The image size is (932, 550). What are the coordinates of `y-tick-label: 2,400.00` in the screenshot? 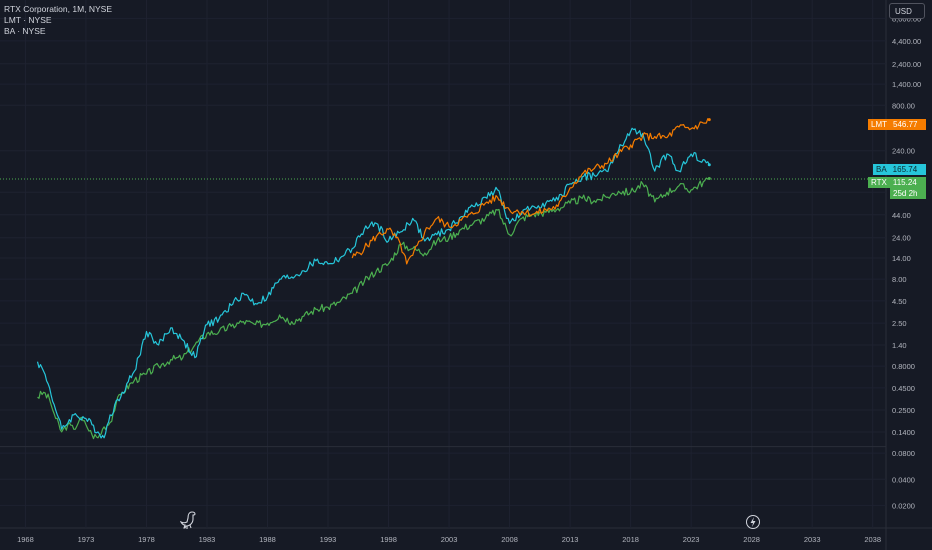 It's located at (906, 64).